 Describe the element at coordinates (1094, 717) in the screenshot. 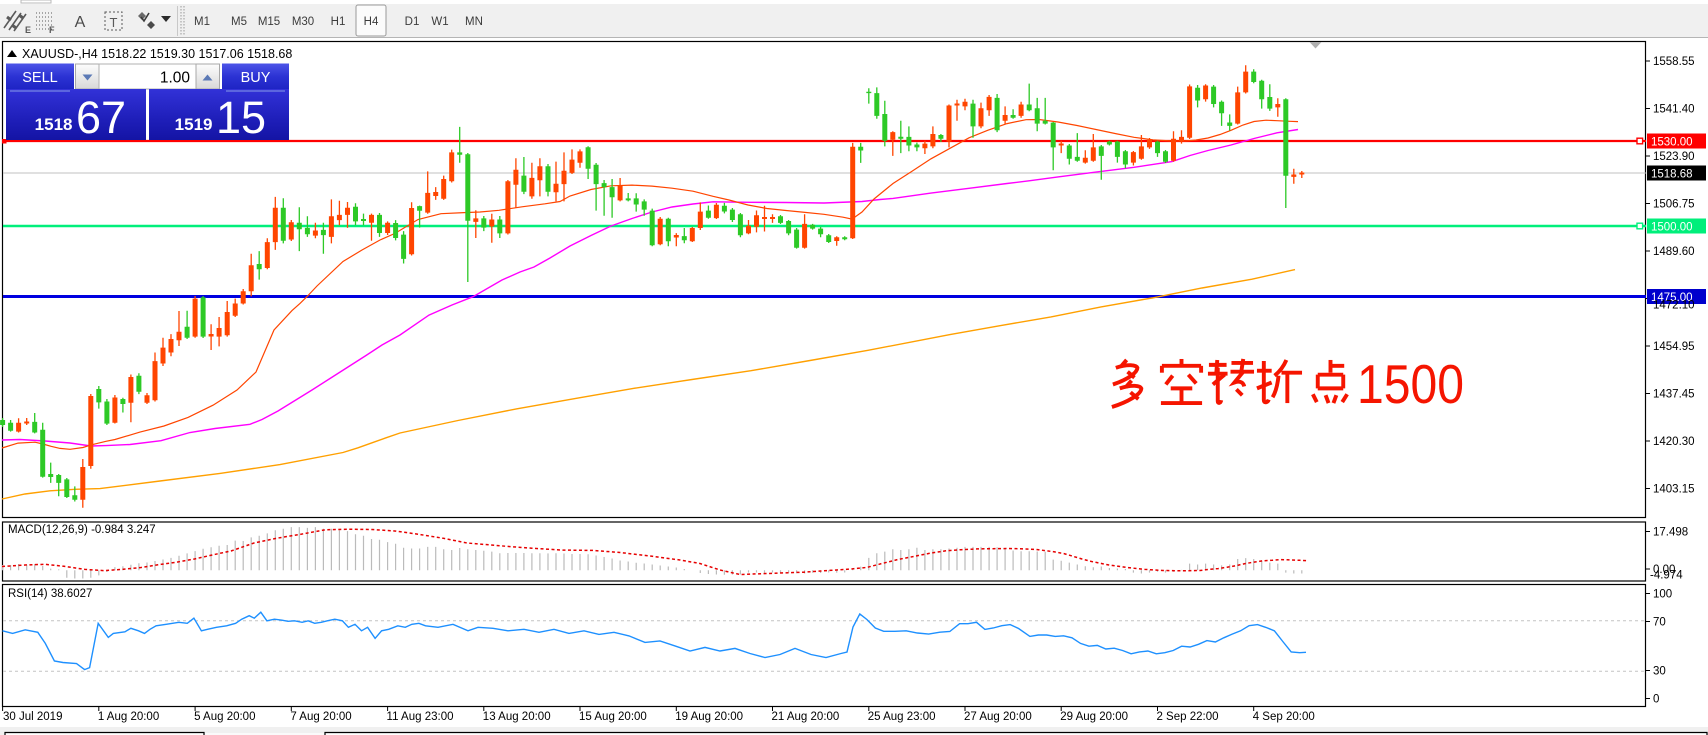

I see `svg-text: 29 Aug 20:00` at that location.